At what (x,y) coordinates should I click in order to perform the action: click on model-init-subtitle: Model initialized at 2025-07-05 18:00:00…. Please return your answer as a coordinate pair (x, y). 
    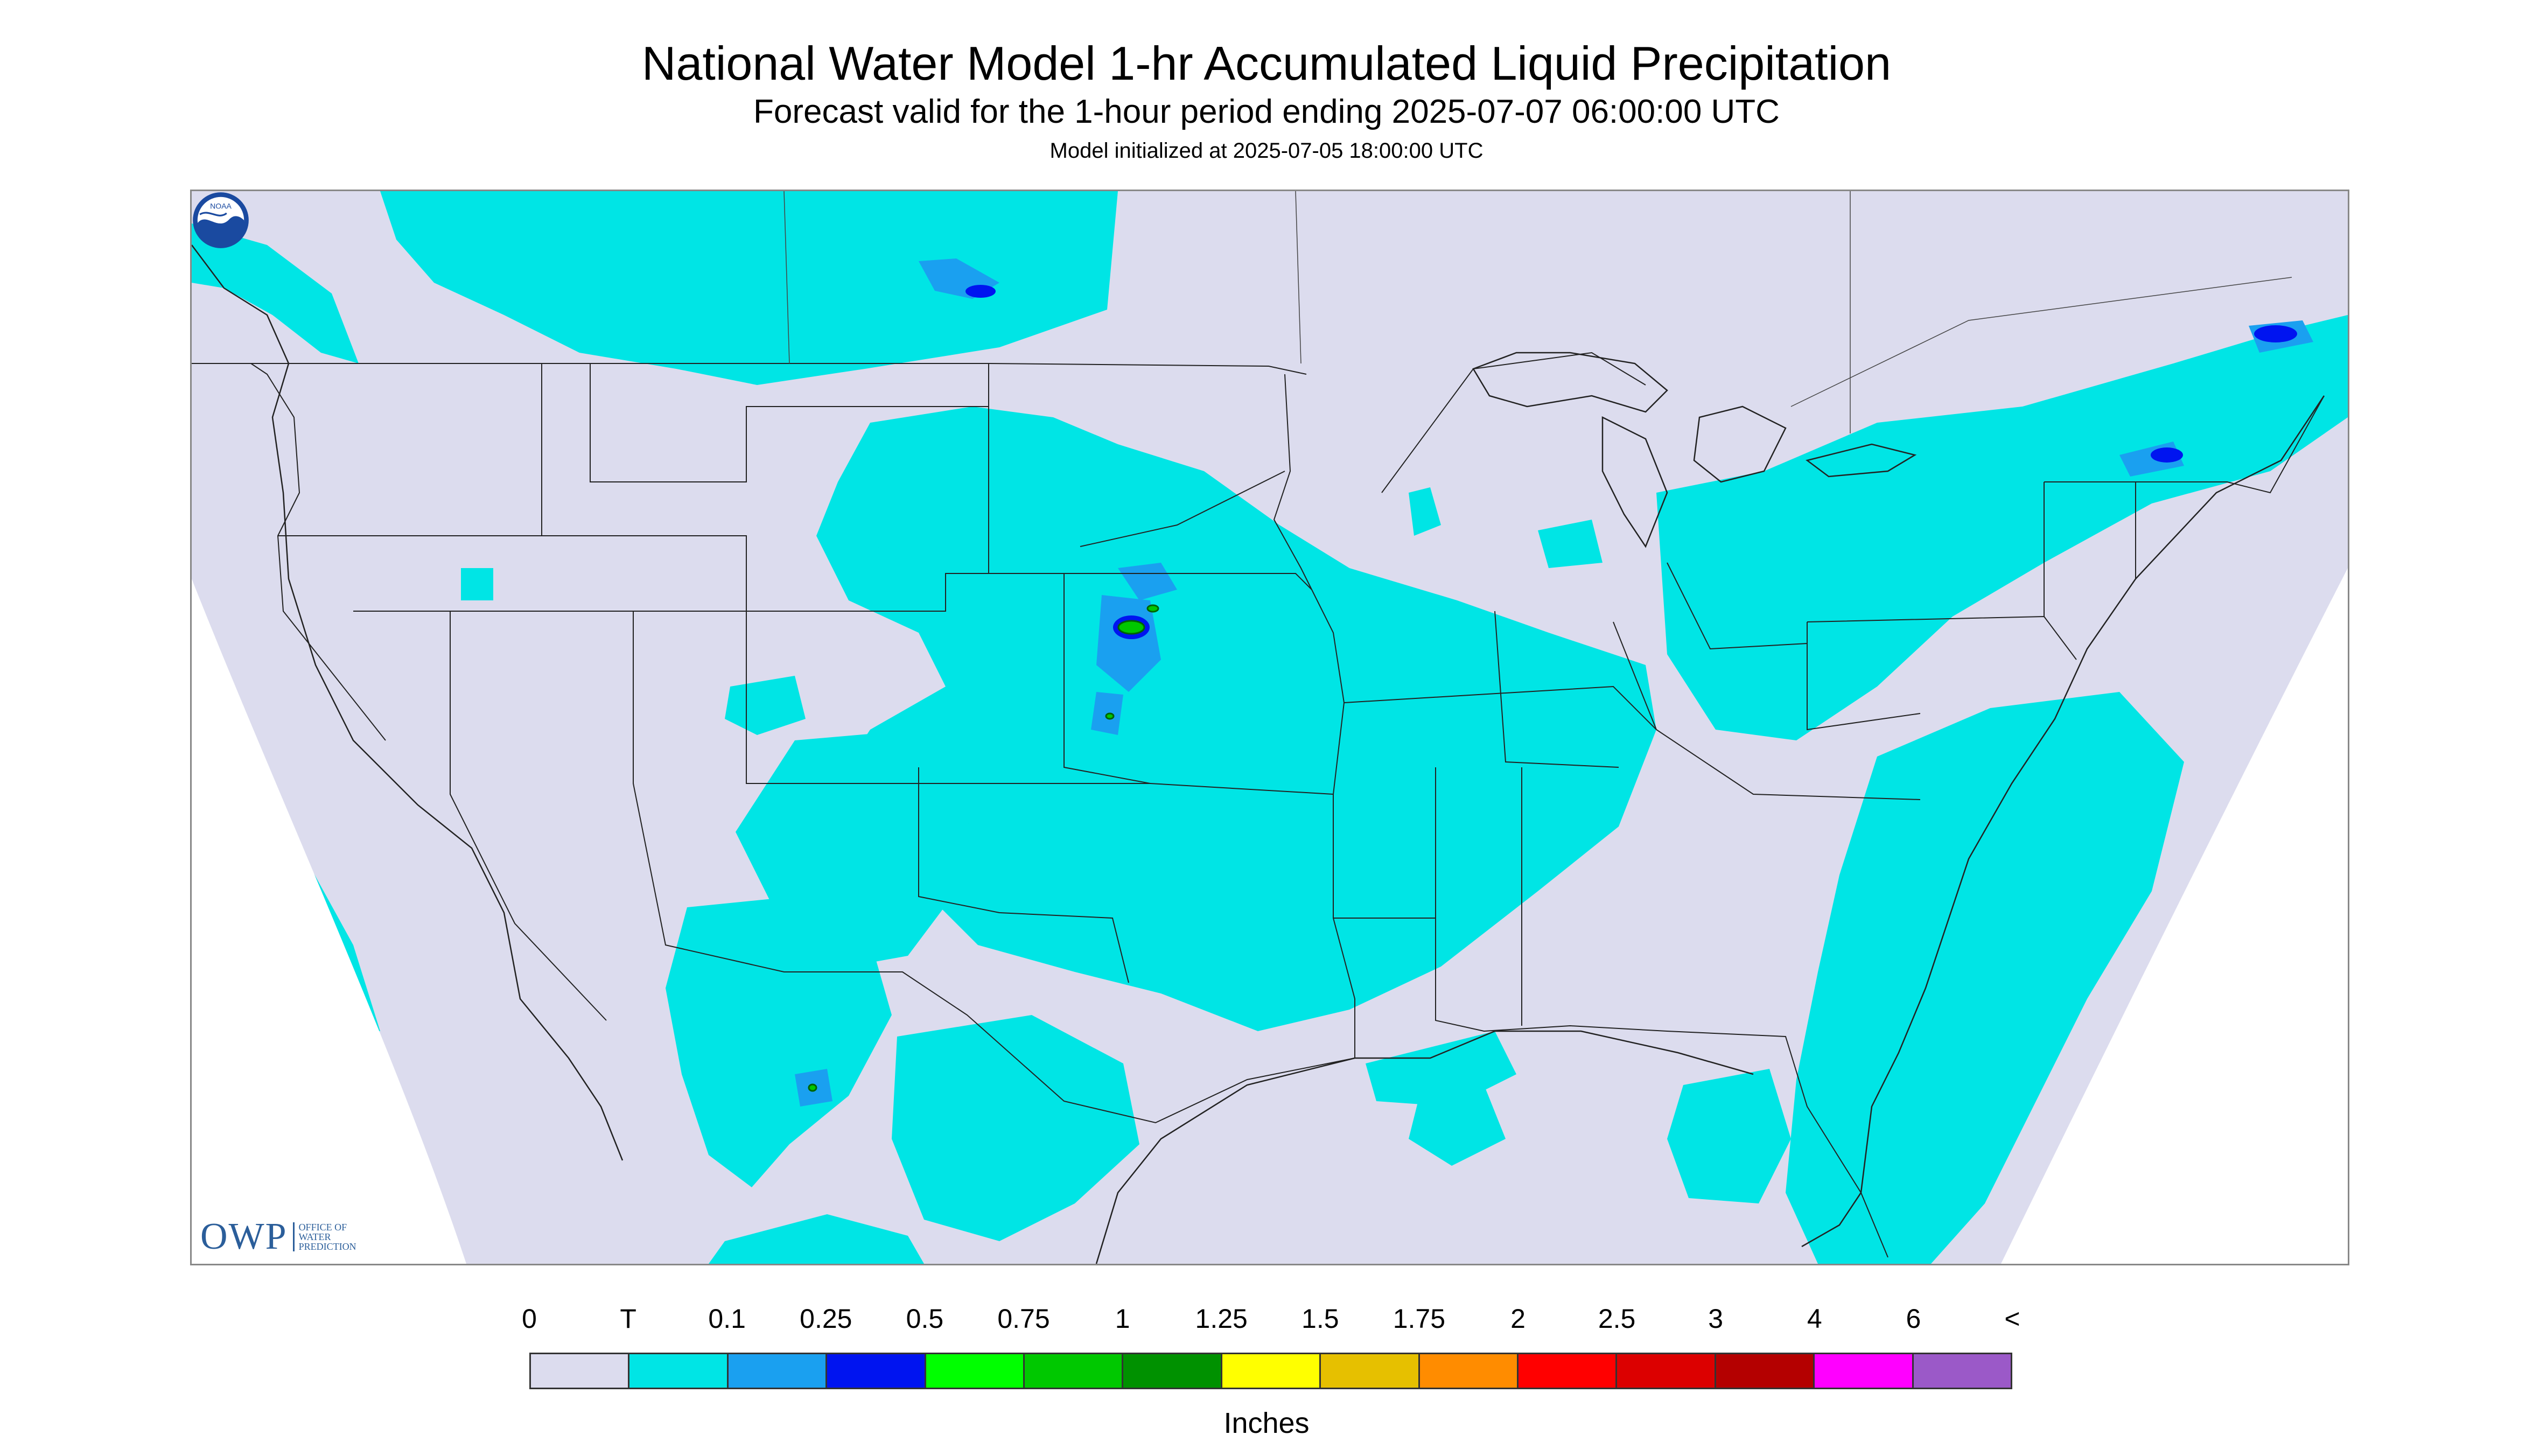
    Looking at the image, I should click on (1266, 151).